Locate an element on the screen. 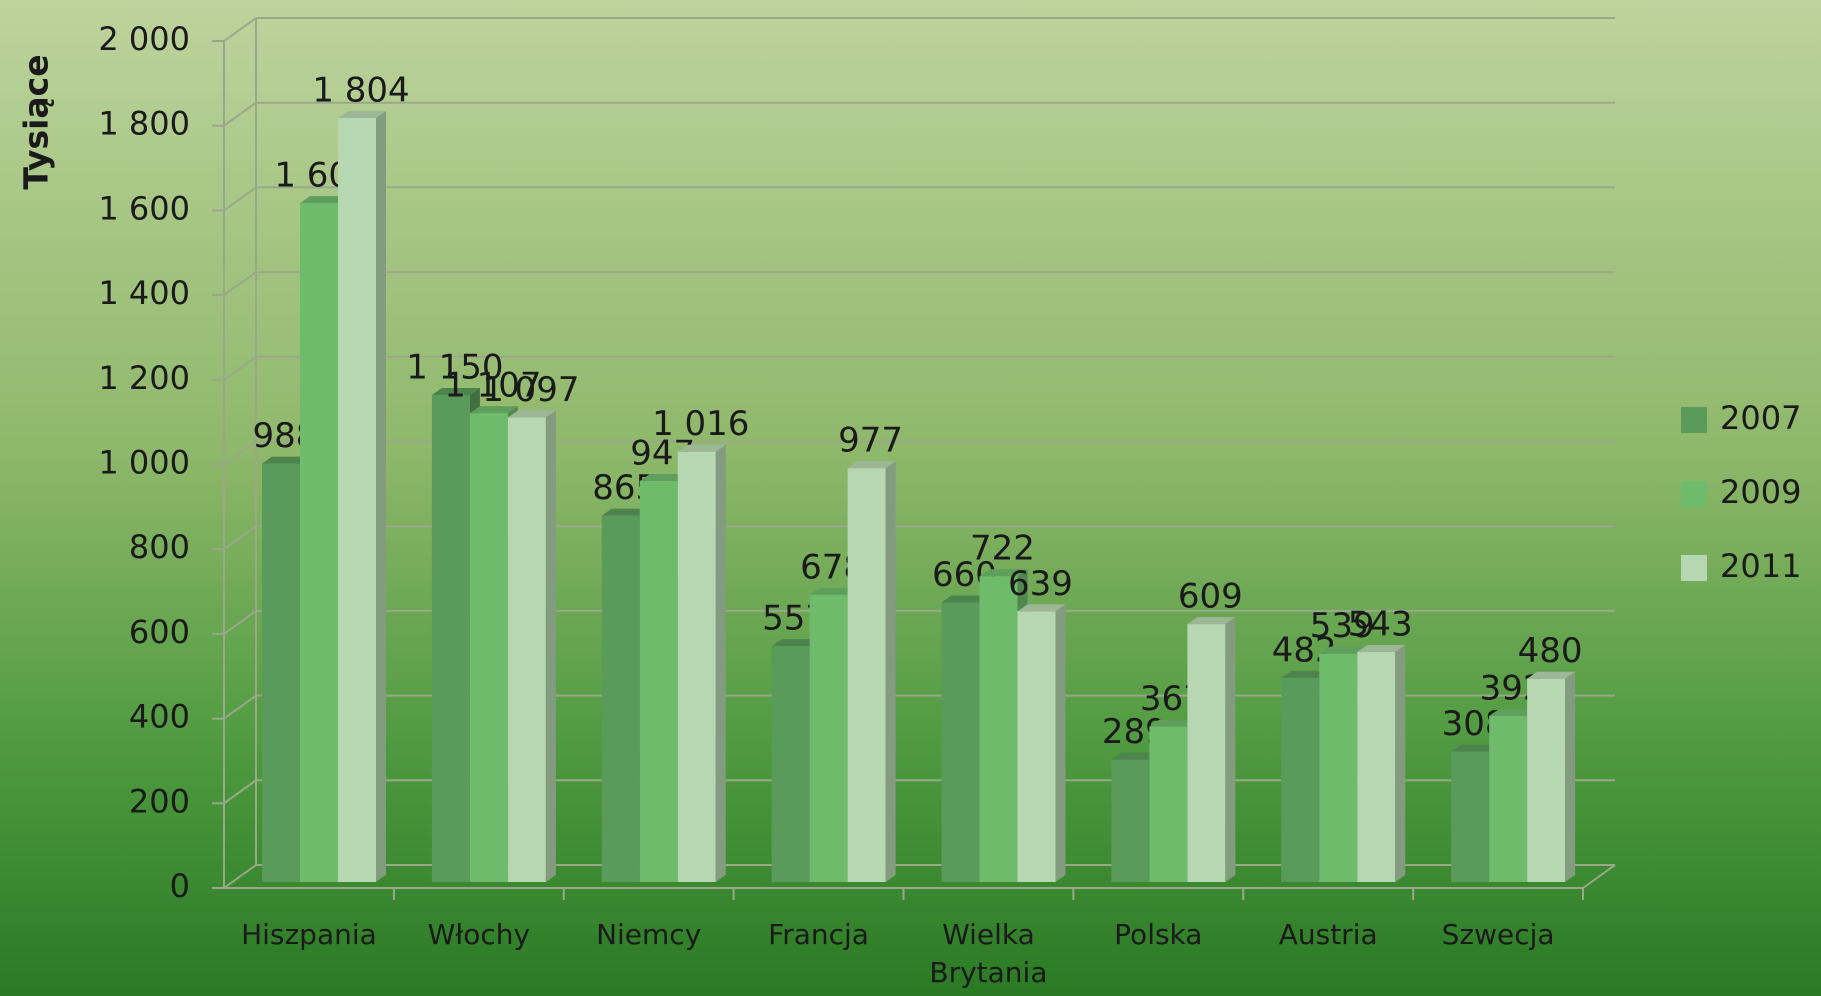 The height and width of the screenshot is (996, 1821). x-tick-label: Wielka Brytania is located at coordinates (988, 953).